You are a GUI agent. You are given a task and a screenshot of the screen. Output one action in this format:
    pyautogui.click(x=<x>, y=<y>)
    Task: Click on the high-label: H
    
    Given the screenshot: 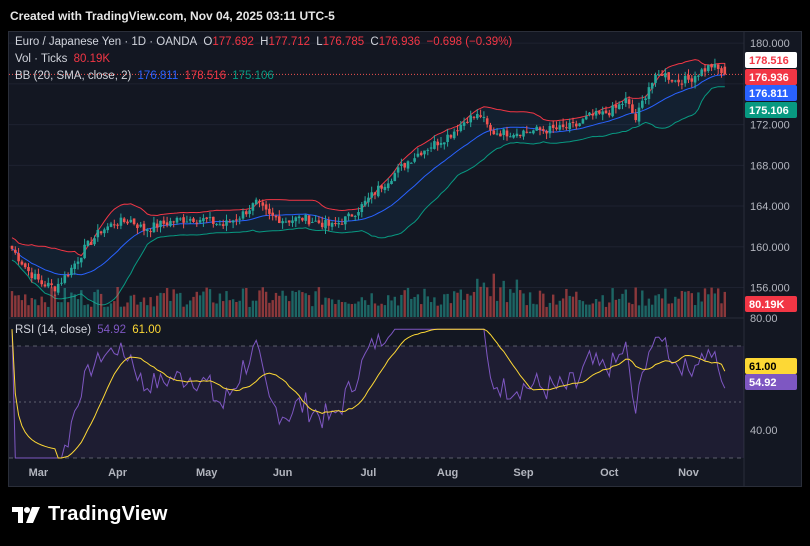 What is the action you would take?
    pyautogui.click(x=264, y=42)
    